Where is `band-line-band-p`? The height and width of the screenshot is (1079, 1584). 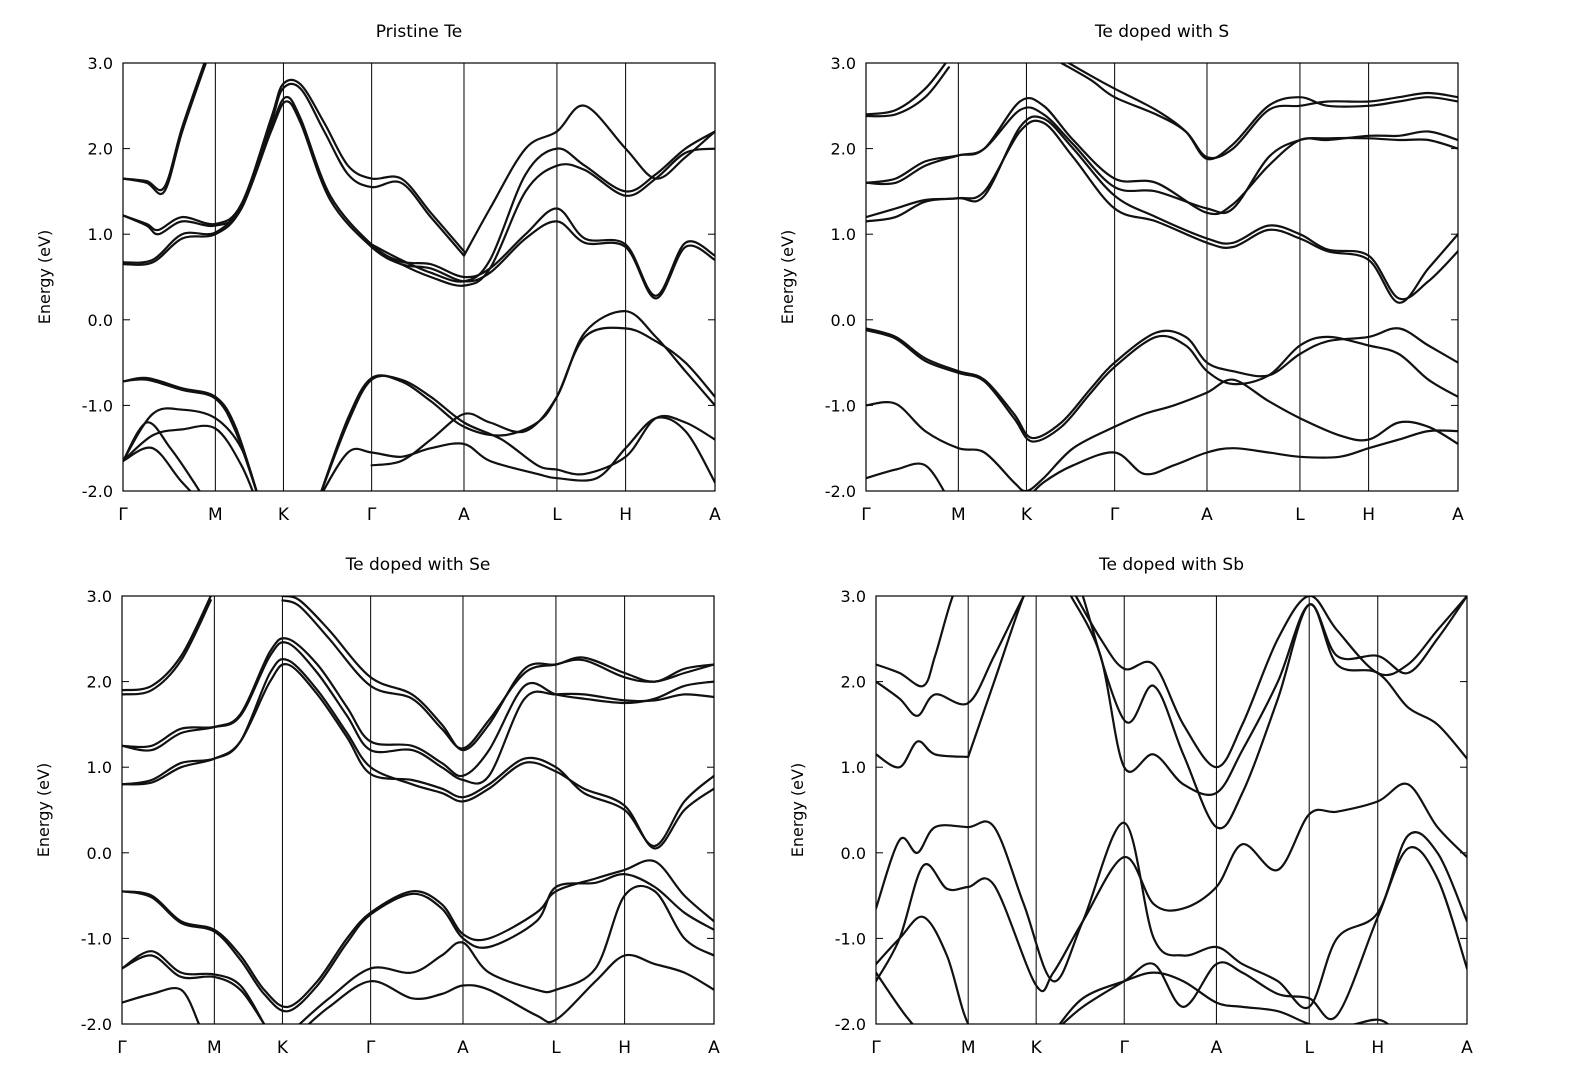
band-line-band-p is located at coordinates (419, 196).